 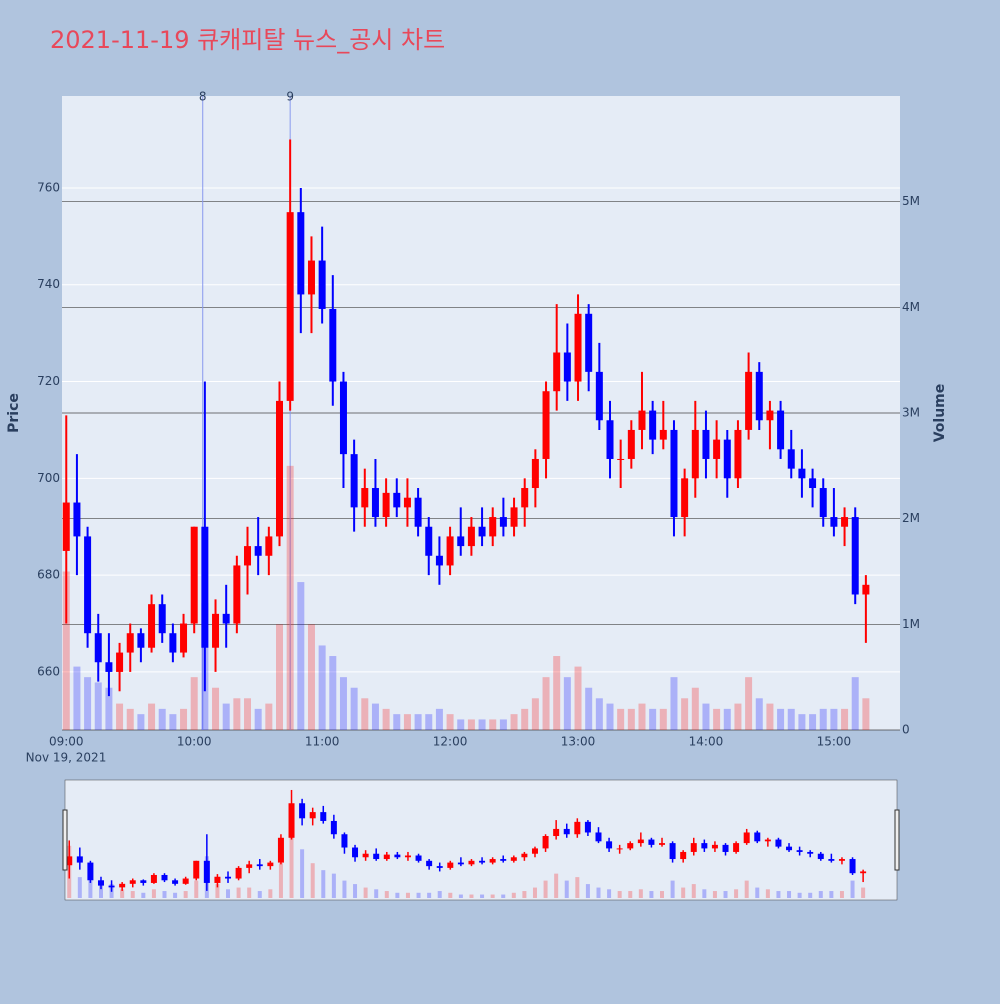 What do you see at coordinates (48, 671) in the screenshot?
I see `y-tick-label: 660` at bounding box center [48, 671].